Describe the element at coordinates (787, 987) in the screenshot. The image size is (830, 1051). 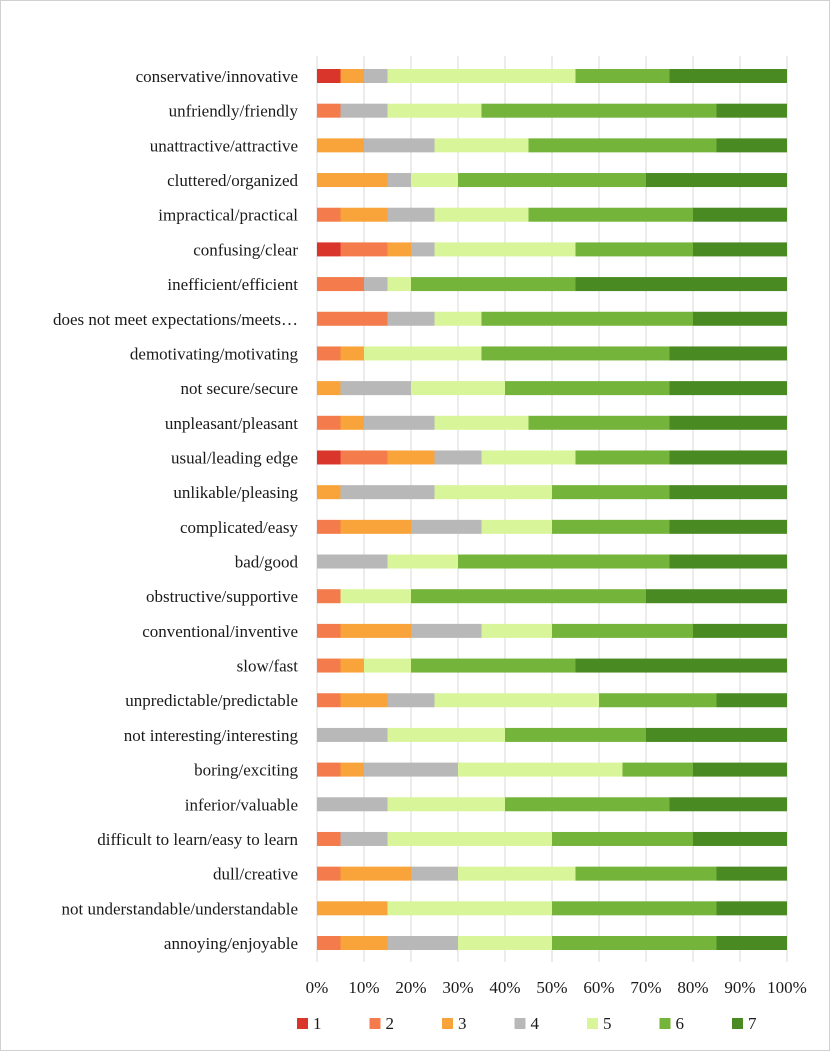
I see `x-tick-label: 100%` at that location.